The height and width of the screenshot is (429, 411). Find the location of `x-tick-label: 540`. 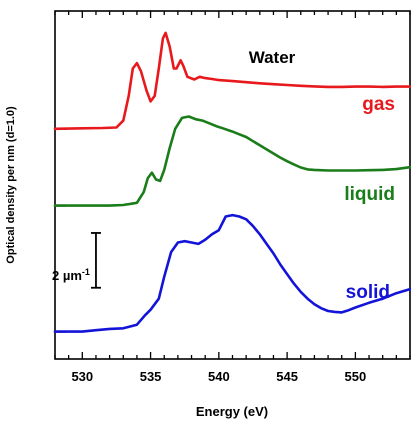

x-tick-label: 540 is located at coordinates (219, 376).